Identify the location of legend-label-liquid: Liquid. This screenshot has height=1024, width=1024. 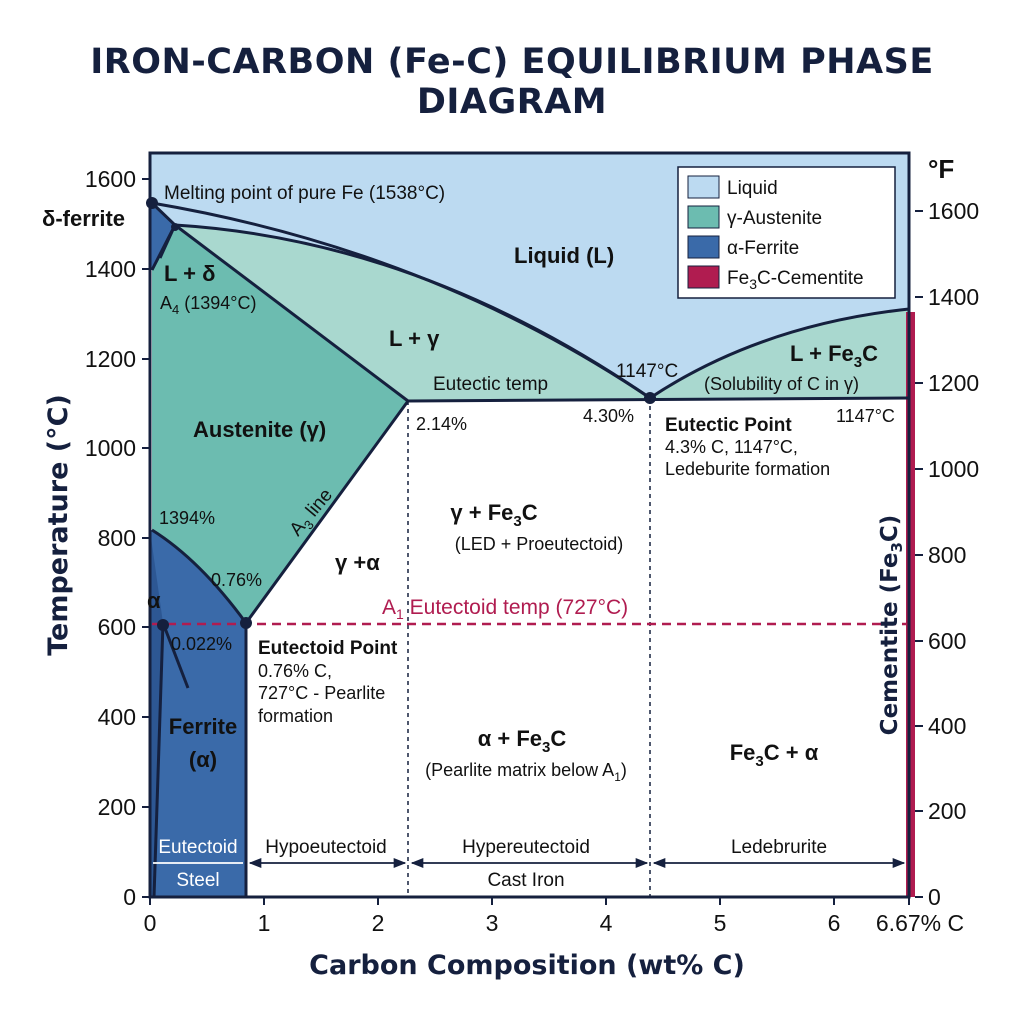
(752, 188).